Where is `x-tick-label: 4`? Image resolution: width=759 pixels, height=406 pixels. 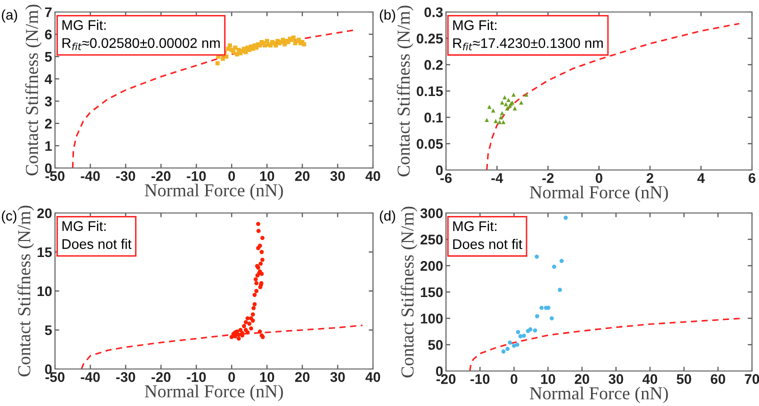
x-tick-label: 4 is located at coordinates (701, 178).